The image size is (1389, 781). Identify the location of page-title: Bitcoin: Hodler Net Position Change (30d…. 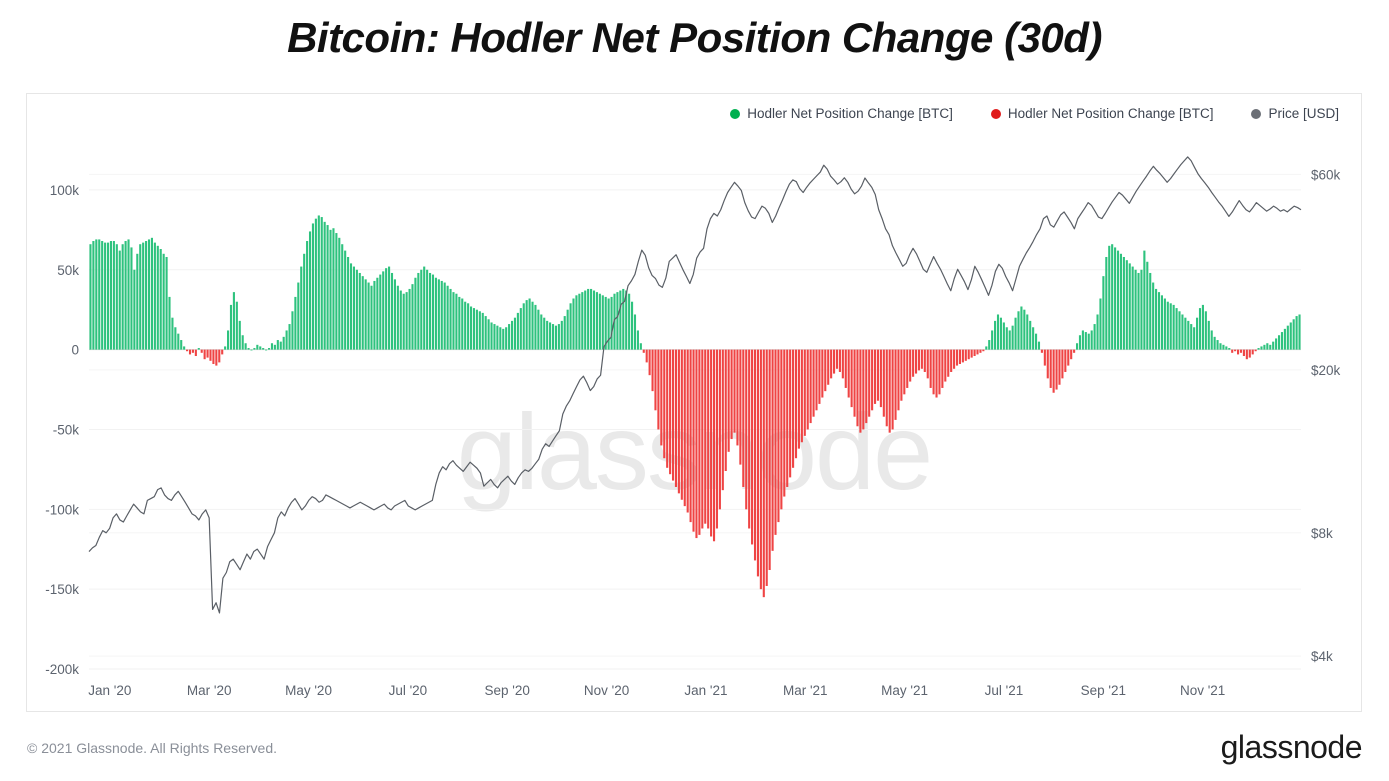
(694, 37).